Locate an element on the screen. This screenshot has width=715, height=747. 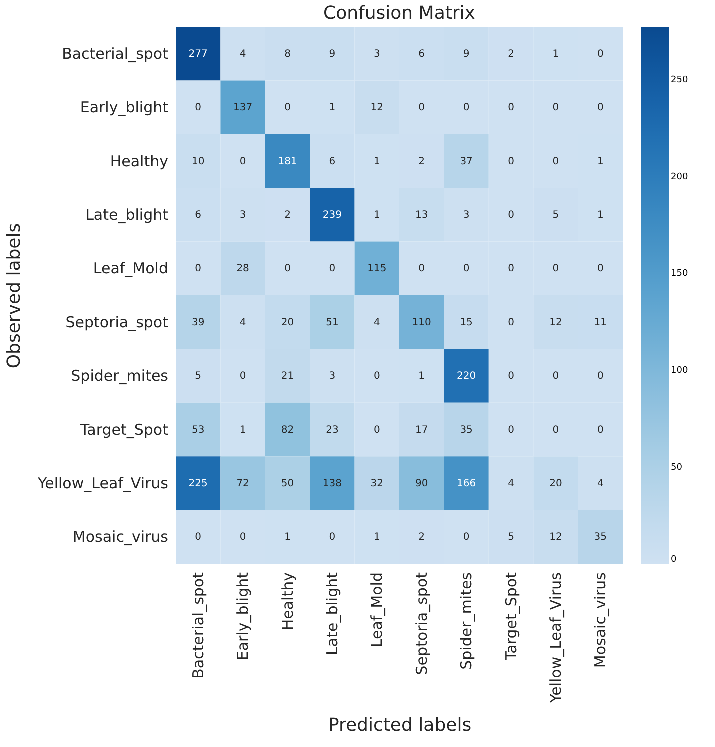
y-tick-label: Early_blight is located at coordinates (124, 107).